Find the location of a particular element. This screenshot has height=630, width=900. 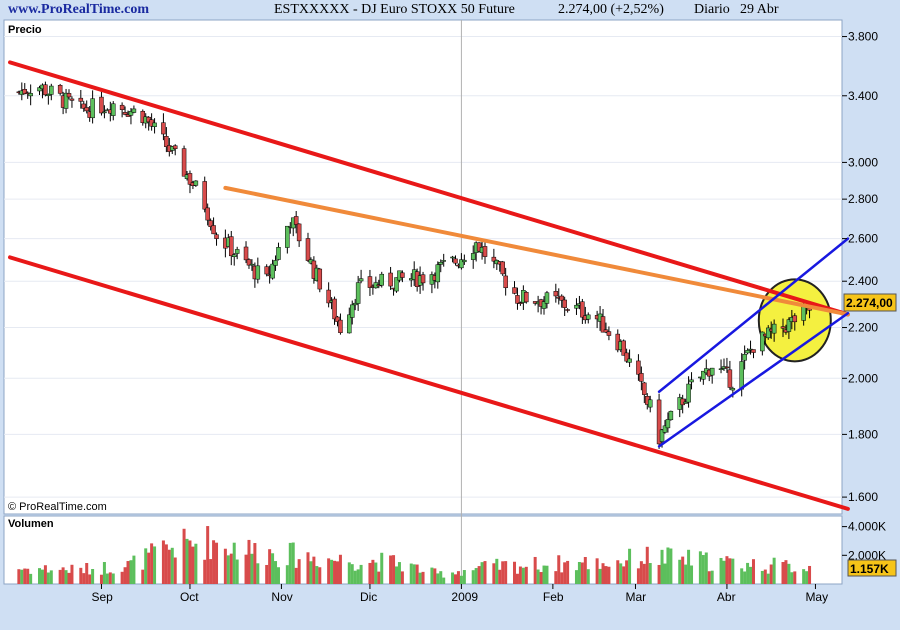

price-pane-title: Precio is located at coordinates (25, 30).